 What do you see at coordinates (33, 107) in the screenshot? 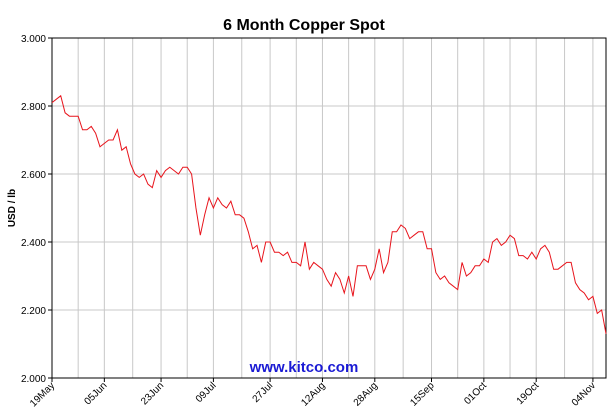
I see `y-tick-label: 2.800` at bounding box center [33, 107].